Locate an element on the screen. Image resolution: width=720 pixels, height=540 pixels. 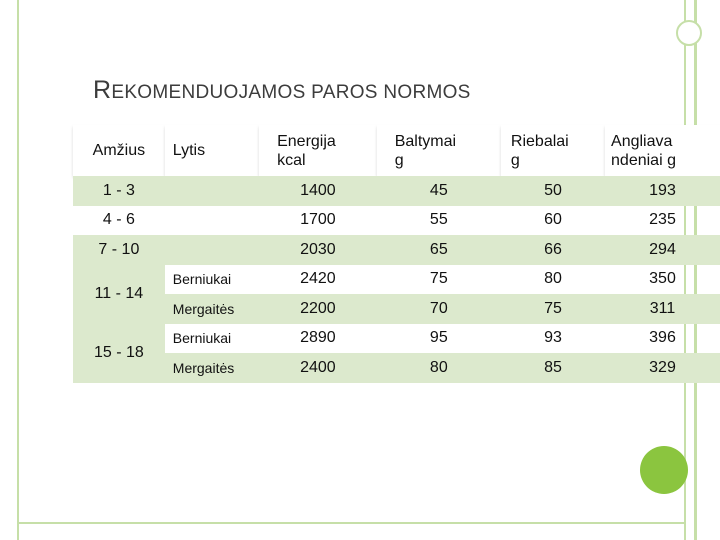
cell-carbs: 311 is located at coordinates (662, 309).